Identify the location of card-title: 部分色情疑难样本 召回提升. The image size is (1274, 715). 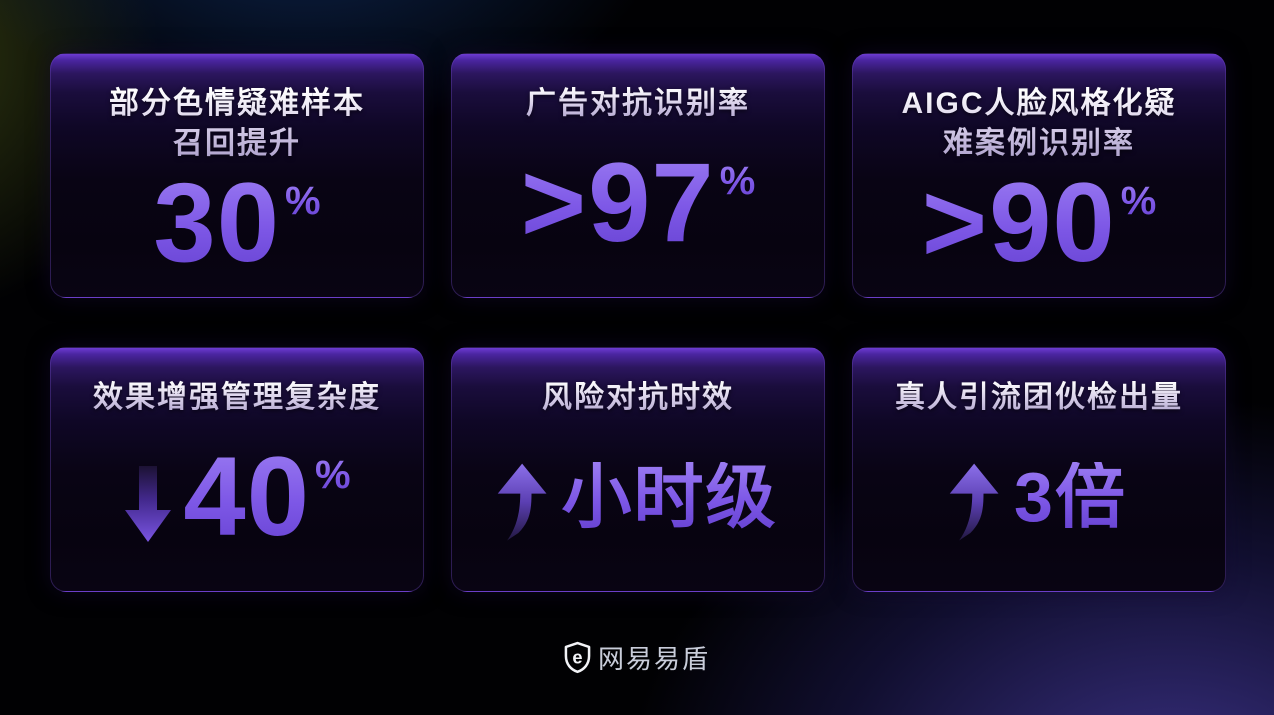
(237, 124).